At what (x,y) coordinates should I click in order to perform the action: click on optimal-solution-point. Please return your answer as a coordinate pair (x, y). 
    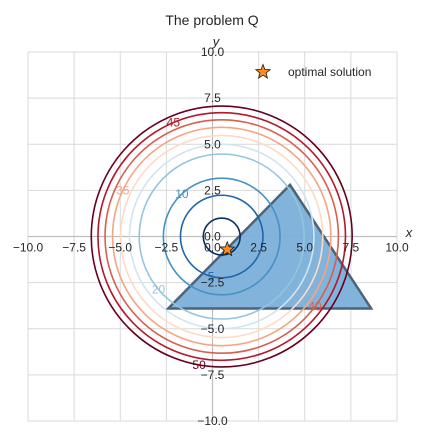
    Looking at the image, I should click on (227, 248).